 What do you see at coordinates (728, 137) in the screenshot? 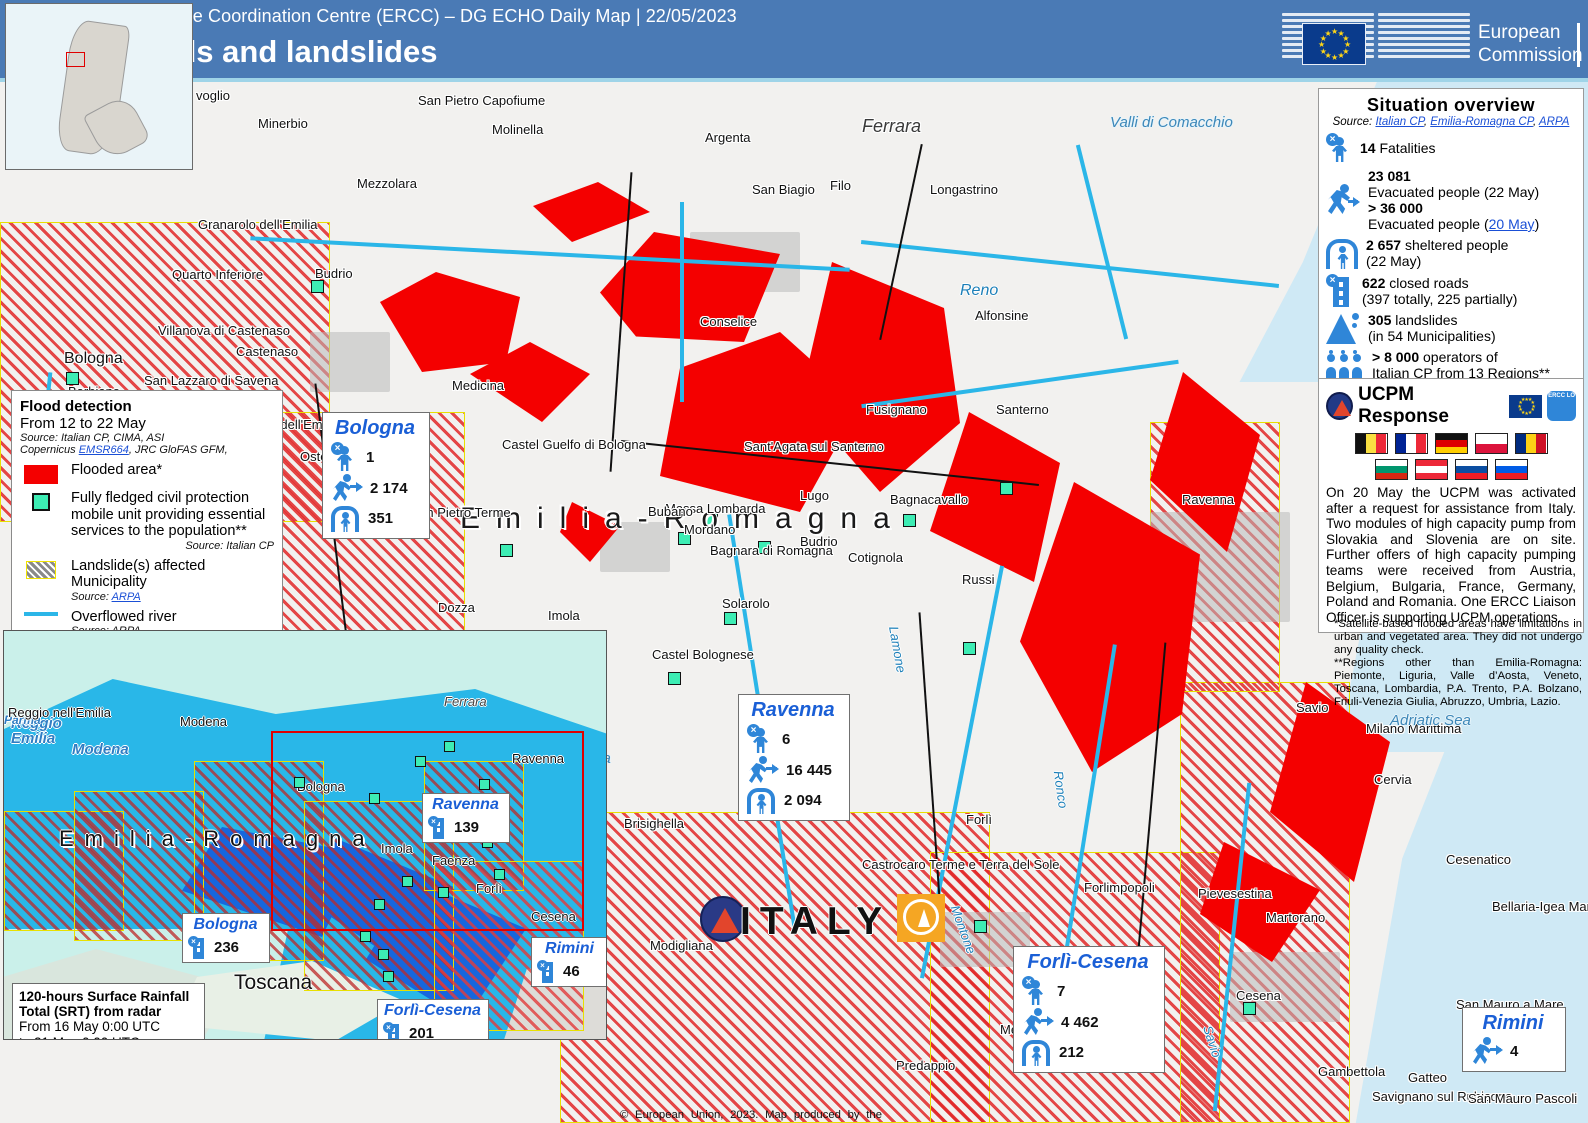
I see `town-label: Argenta` at bounding box center [728, 137].